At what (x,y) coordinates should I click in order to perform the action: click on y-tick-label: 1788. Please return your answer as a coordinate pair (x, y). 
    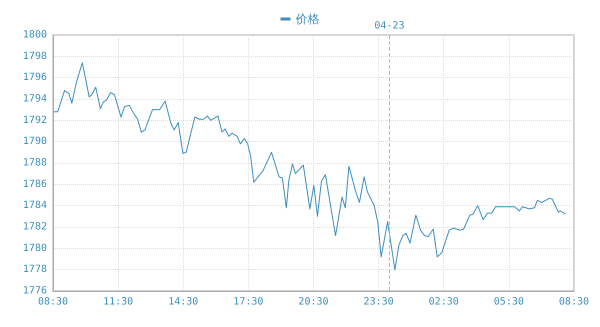
    Looking at the image, I should click on (34, 163).